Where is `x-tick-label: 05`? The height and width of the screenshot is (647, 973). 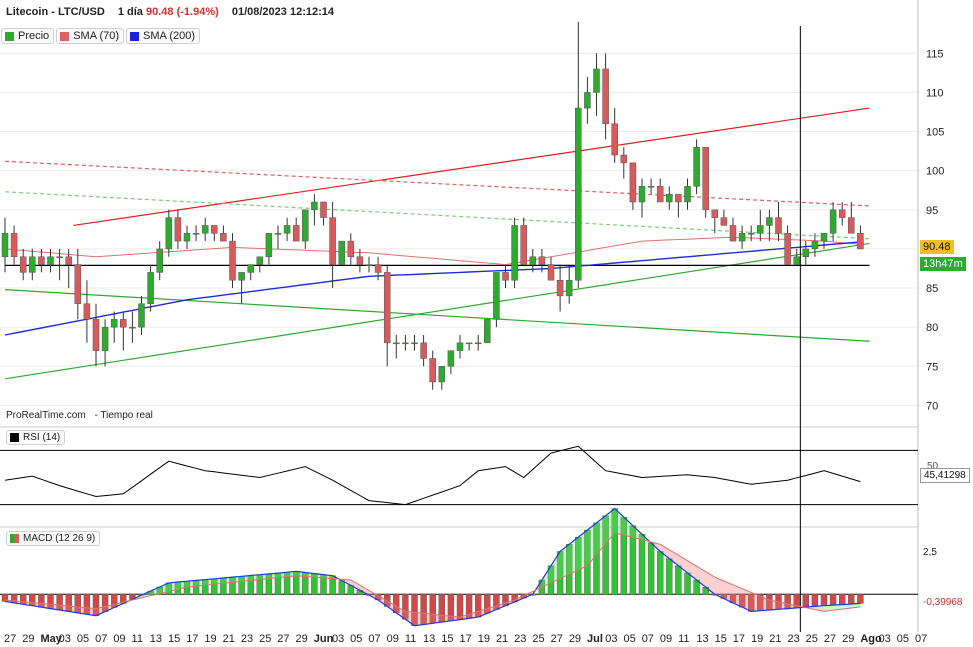
x-tick-label: 05 is located at coordinates (903, 639).